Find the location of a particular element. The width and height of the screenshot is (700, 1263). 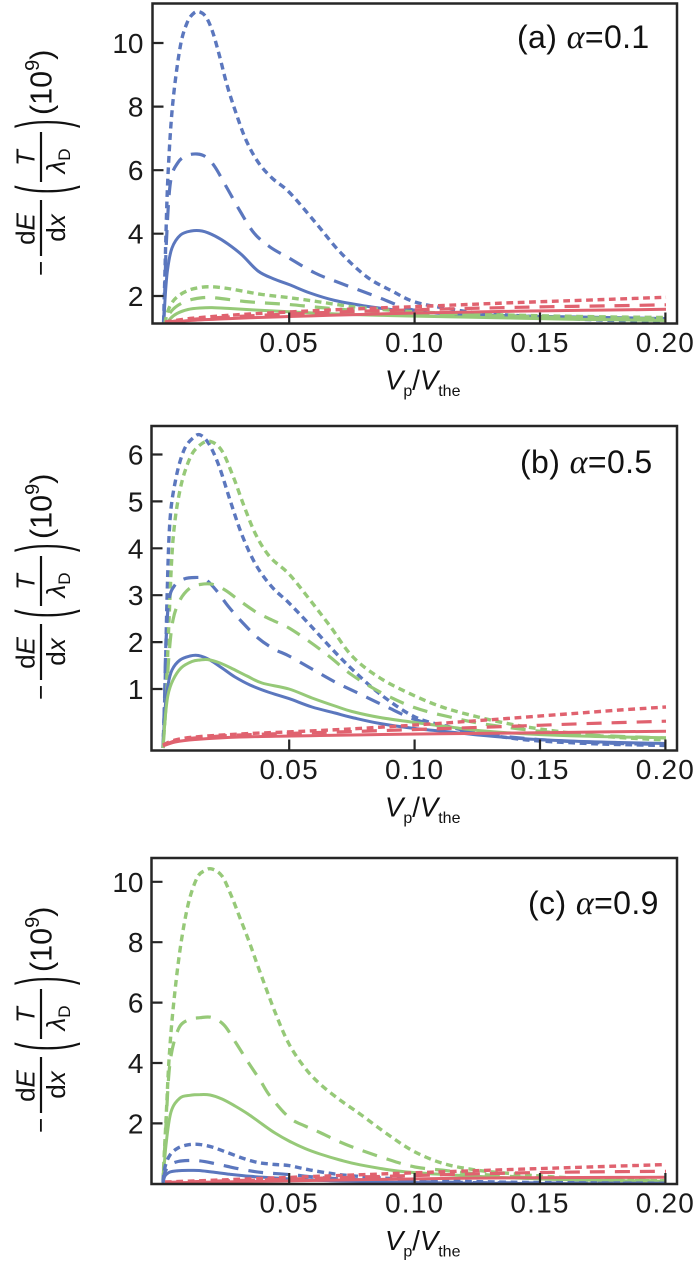

svg-text: 3 is located at coordinates (136, 595).